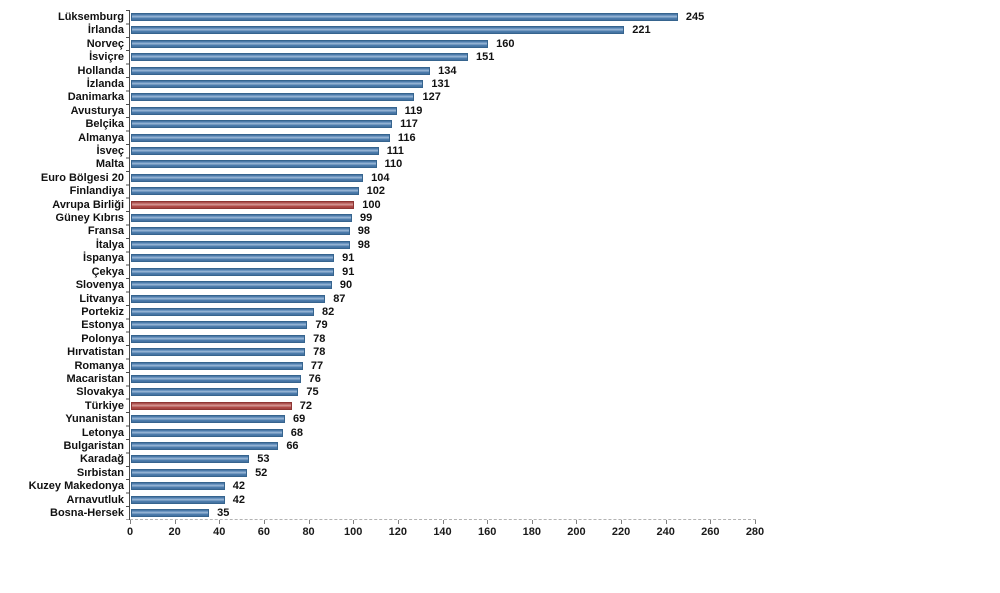 This screenshot has width=1000, height=593. Describe the element at coordinates (101, 137) in the screenshot. I see `category-label: Almanya` at that location.